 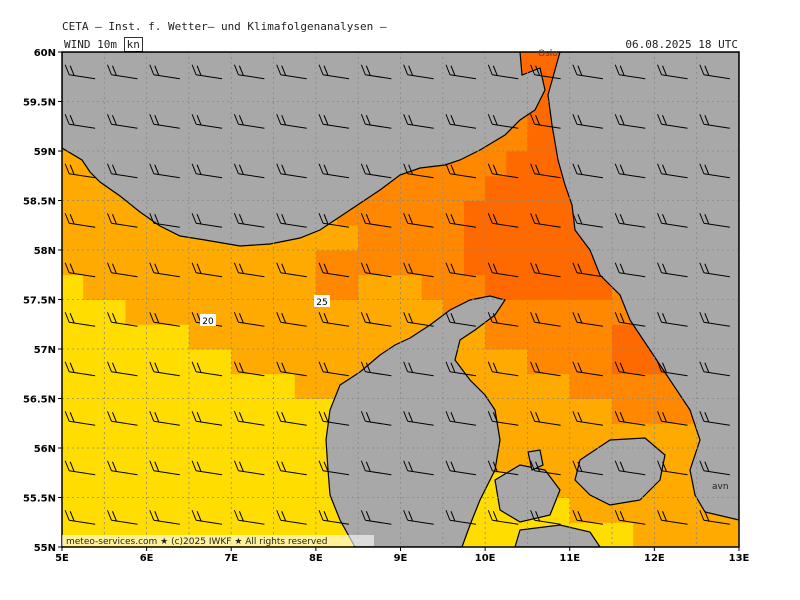 I want to click on lat-label: 58.5N, so click(x=39, y=202).